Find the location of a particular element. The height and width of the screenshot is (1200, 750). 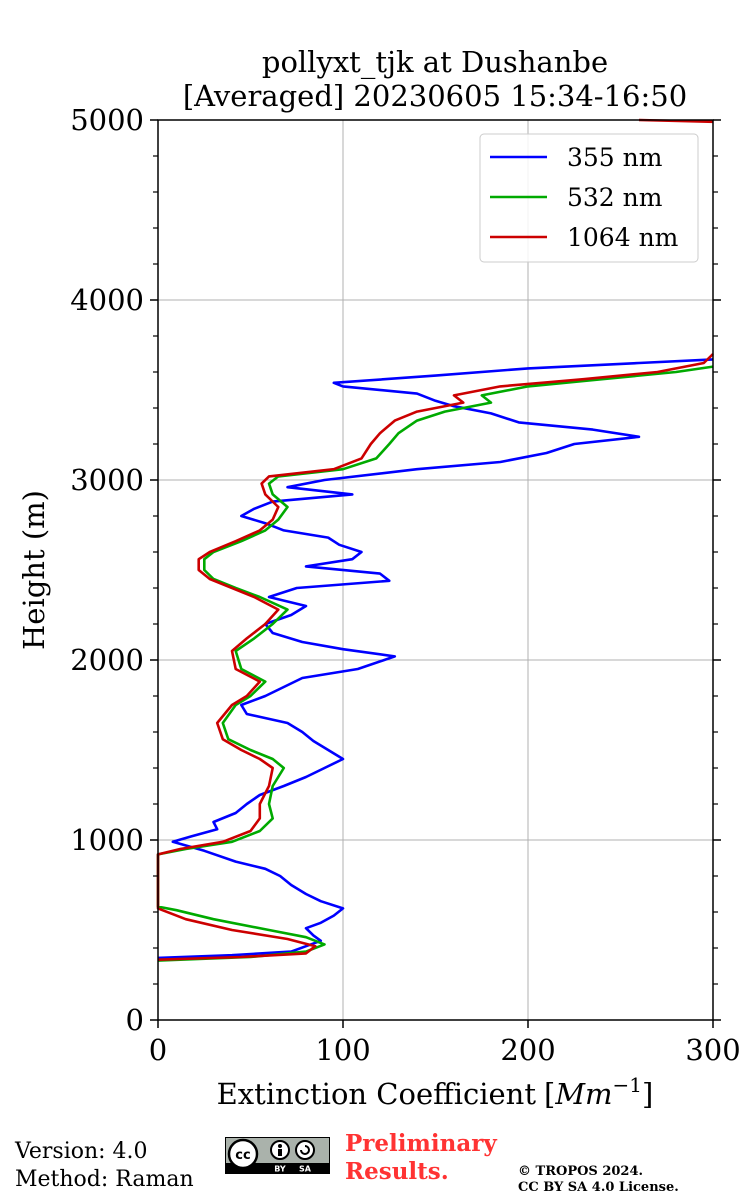

copyright-notice: © TROPOS 2024. CC BY SA 4.0 License. is located at coordinates (598, 1180).